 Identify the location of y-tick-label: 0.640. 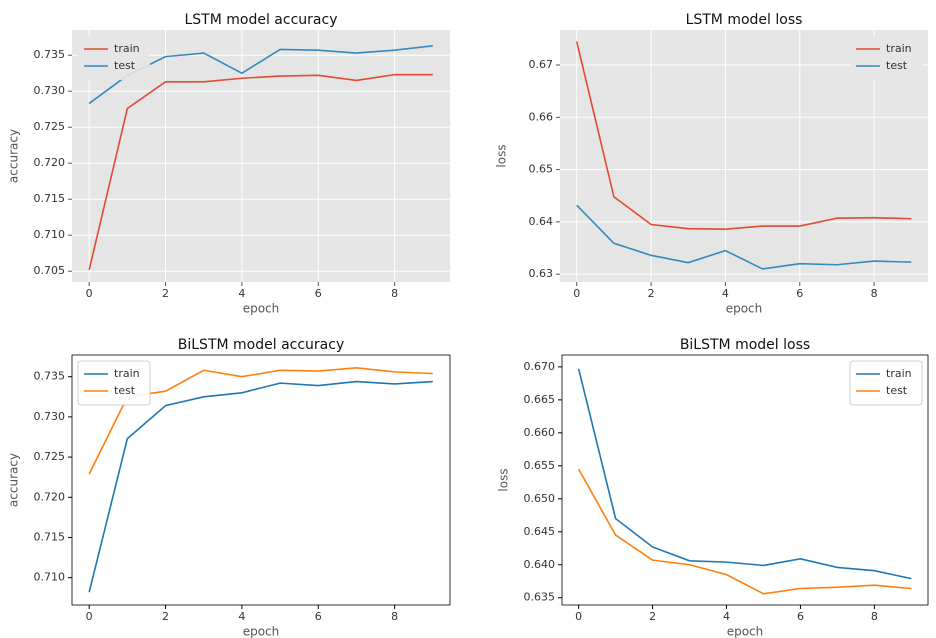
(540, 564).